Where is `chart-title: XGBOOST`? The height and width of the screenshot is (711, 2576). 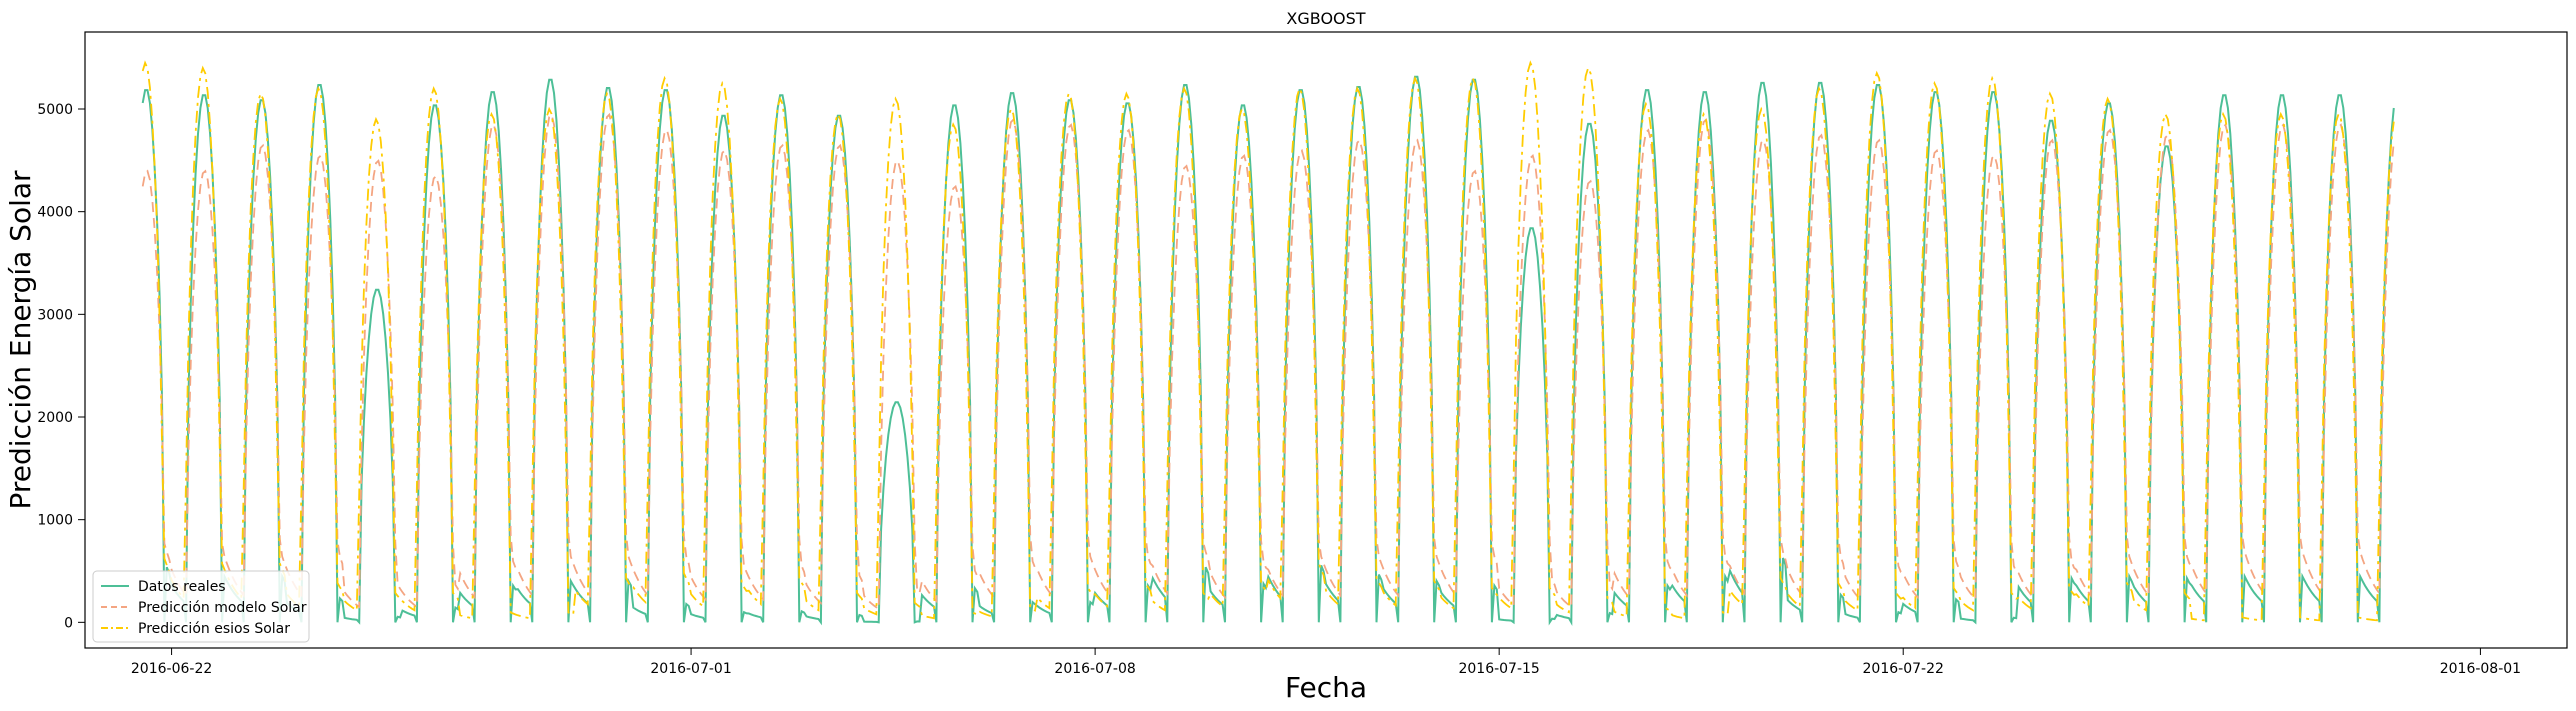
chart-title: XGBOOST is located at coordinates (1325, 18).